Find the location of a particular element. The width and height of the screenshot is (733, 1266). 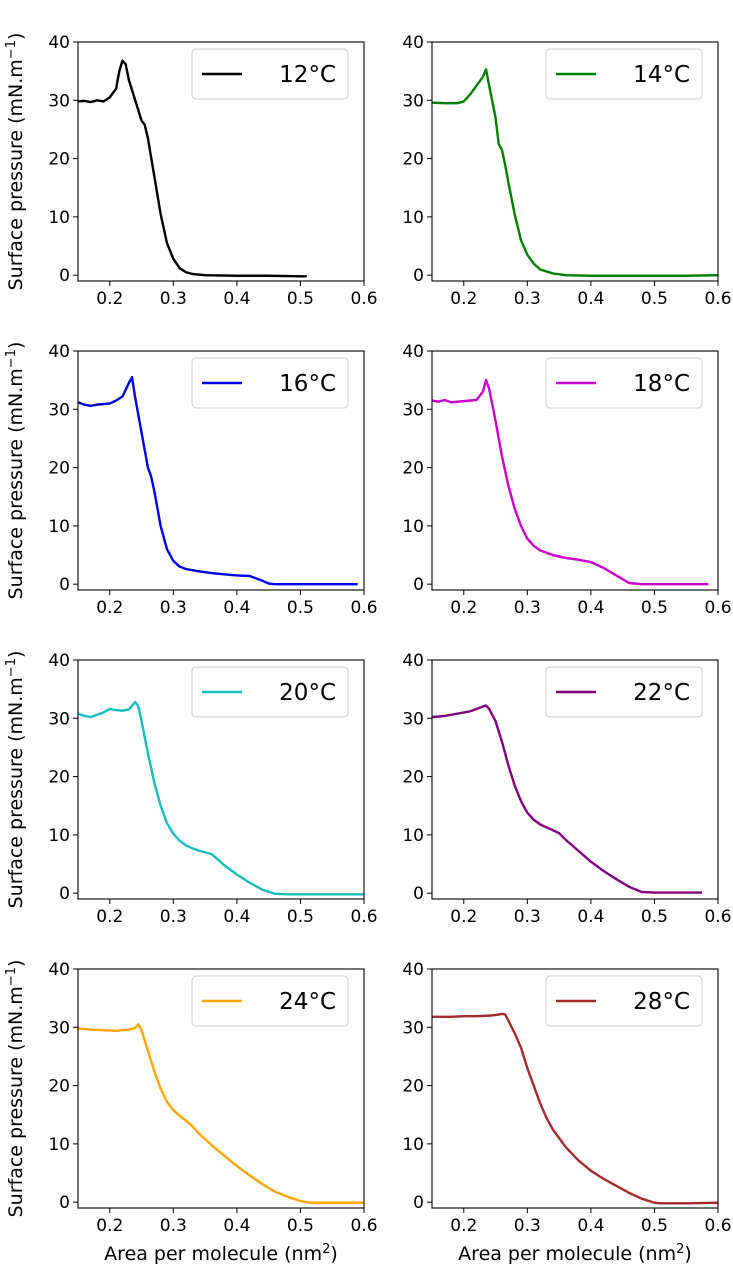

legend-label: 24°C is located at coordinates (307, 1002).